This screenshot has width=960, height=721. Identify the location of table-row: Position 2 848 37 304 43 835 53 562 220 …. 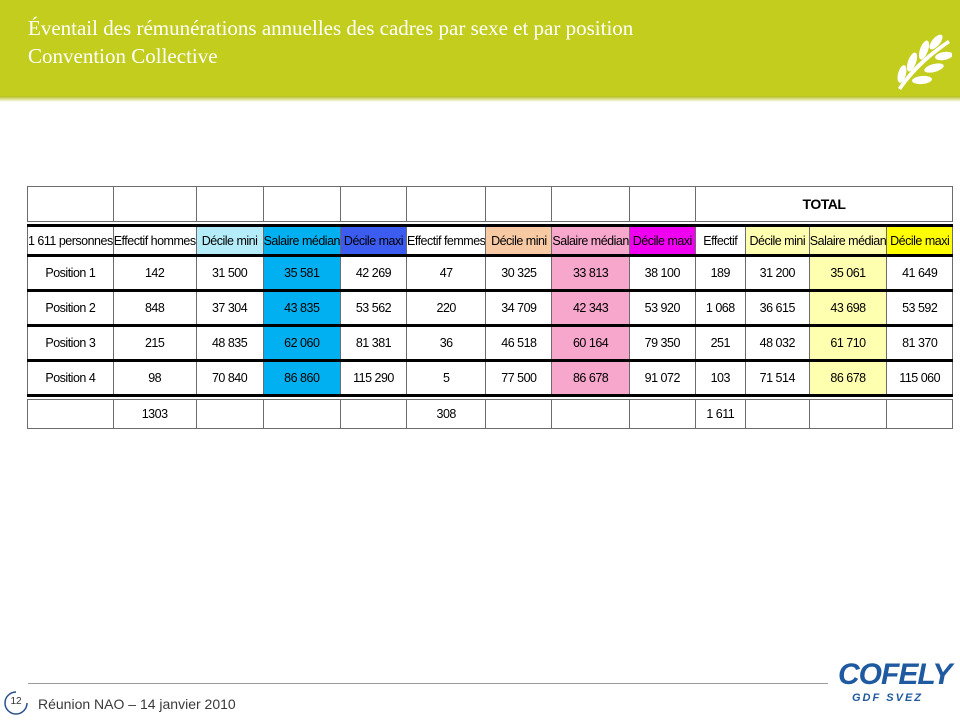
(490, 308).